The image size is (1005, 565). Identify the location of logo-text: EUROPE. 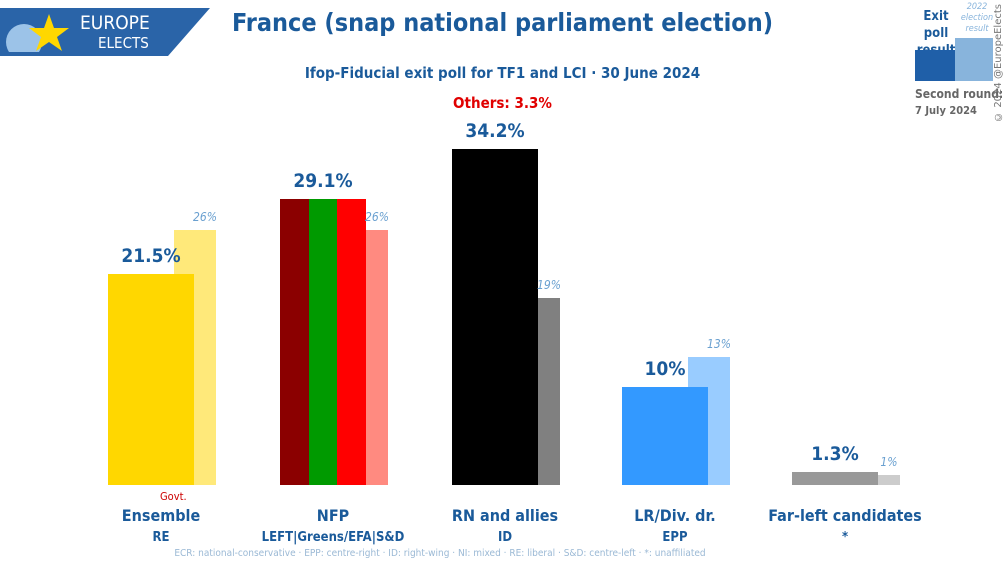
(115, 23).